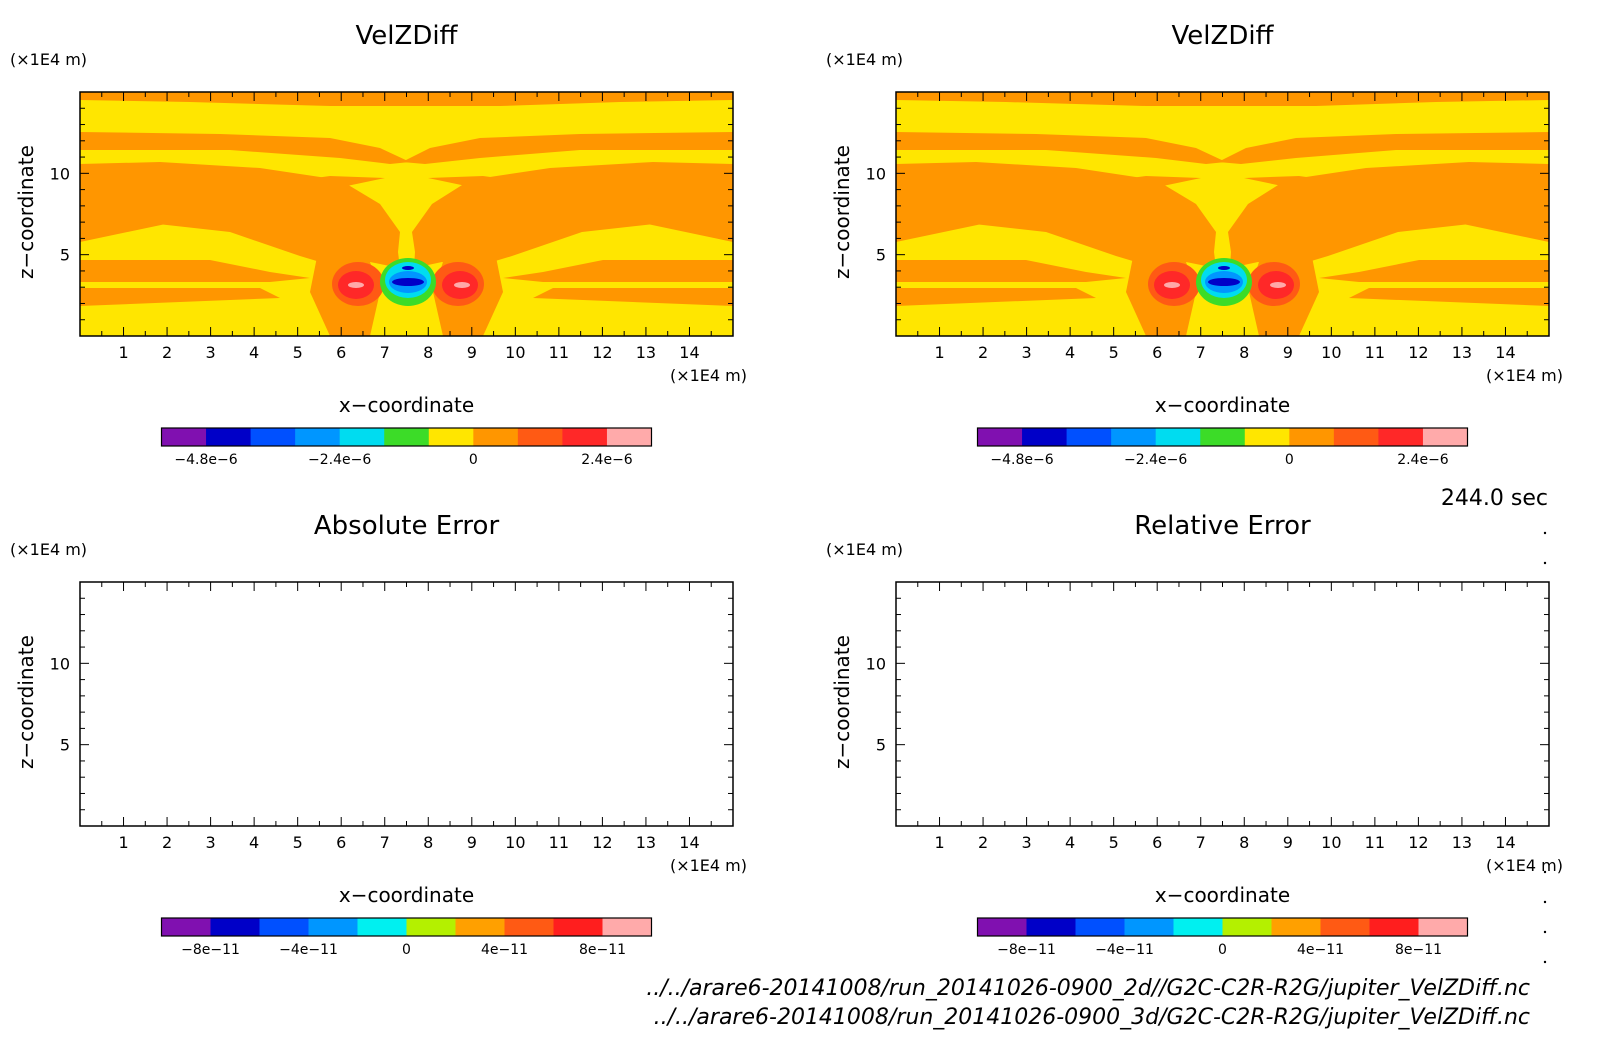 The height and width of the screenshot is (1054, 1604). Describe the element at coordinates (1320, 950) in the screenshot. I see `colorbar-tick-label: 4e−11` at that location.